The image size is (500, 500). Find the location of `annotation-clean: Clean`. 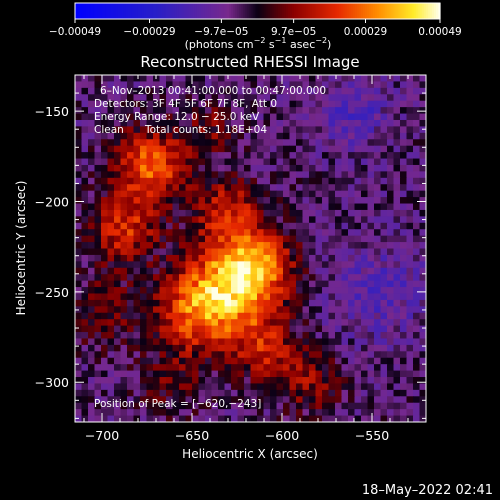

annotation-clean: Clean is located at coordinates (109, 130).